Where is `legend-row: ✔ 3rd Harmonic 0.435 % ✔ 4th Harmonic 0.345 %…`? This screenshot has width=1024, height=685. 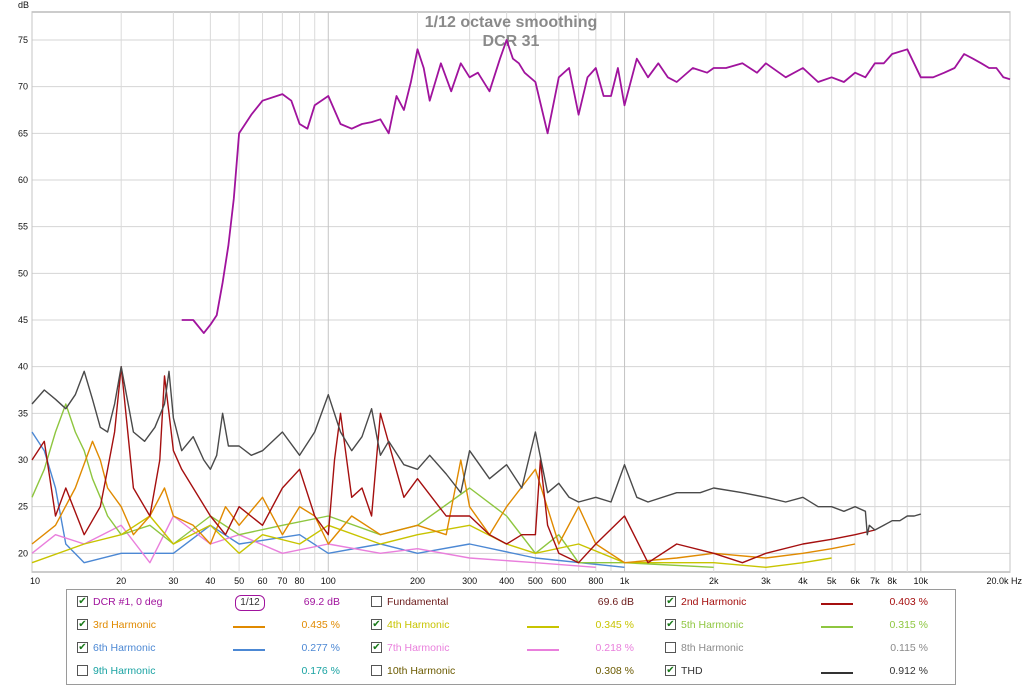
legend-row: ✔ 3rd Harmonic 0.435 % ✔ 4th Harmonic 0.345 %… is located at coordinates (511, 626).